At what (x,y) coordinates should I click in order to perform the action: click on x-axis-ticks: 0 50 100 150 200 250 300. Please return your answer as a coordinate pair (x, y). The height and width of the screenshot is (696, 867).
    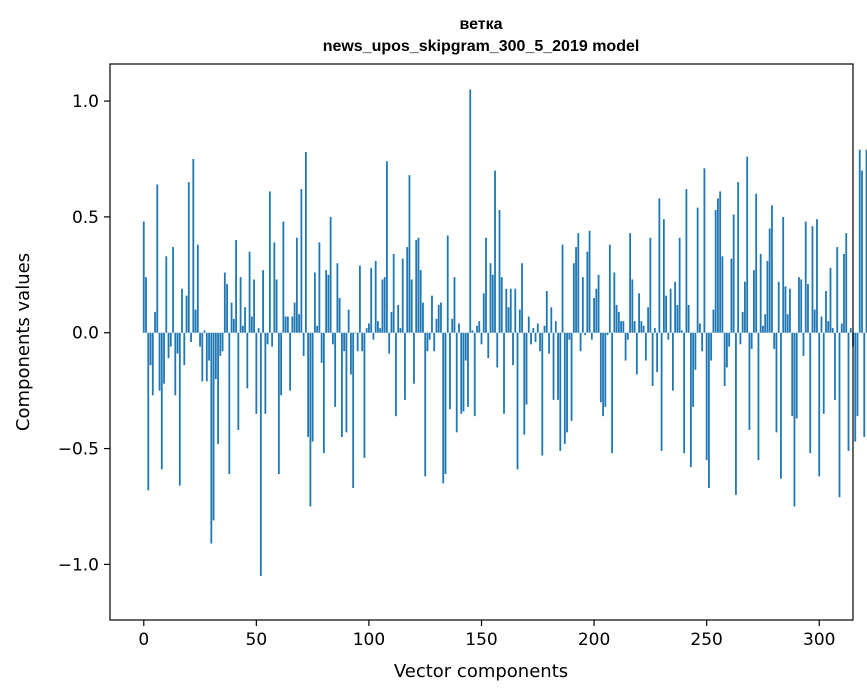
    Looking at the image, I should click on (486, 635).